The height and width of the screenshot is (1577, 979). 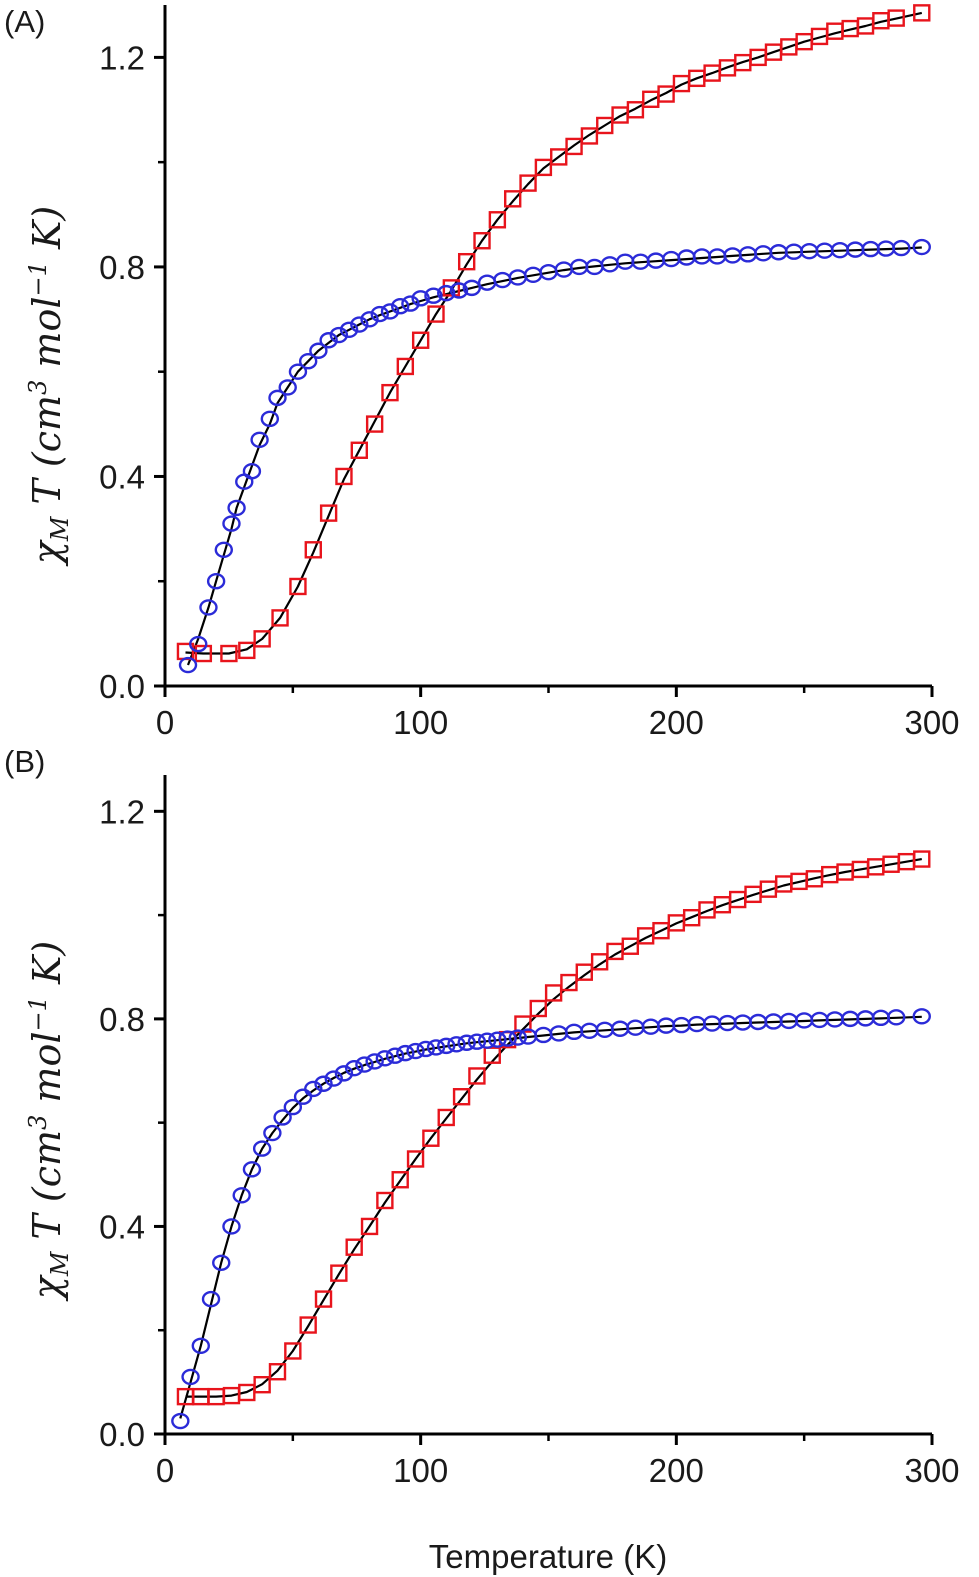 What do you see at coordinates (420, 722) in the screenshot?
I see `x-tick-label: 100` at bounding box center [420, 722].